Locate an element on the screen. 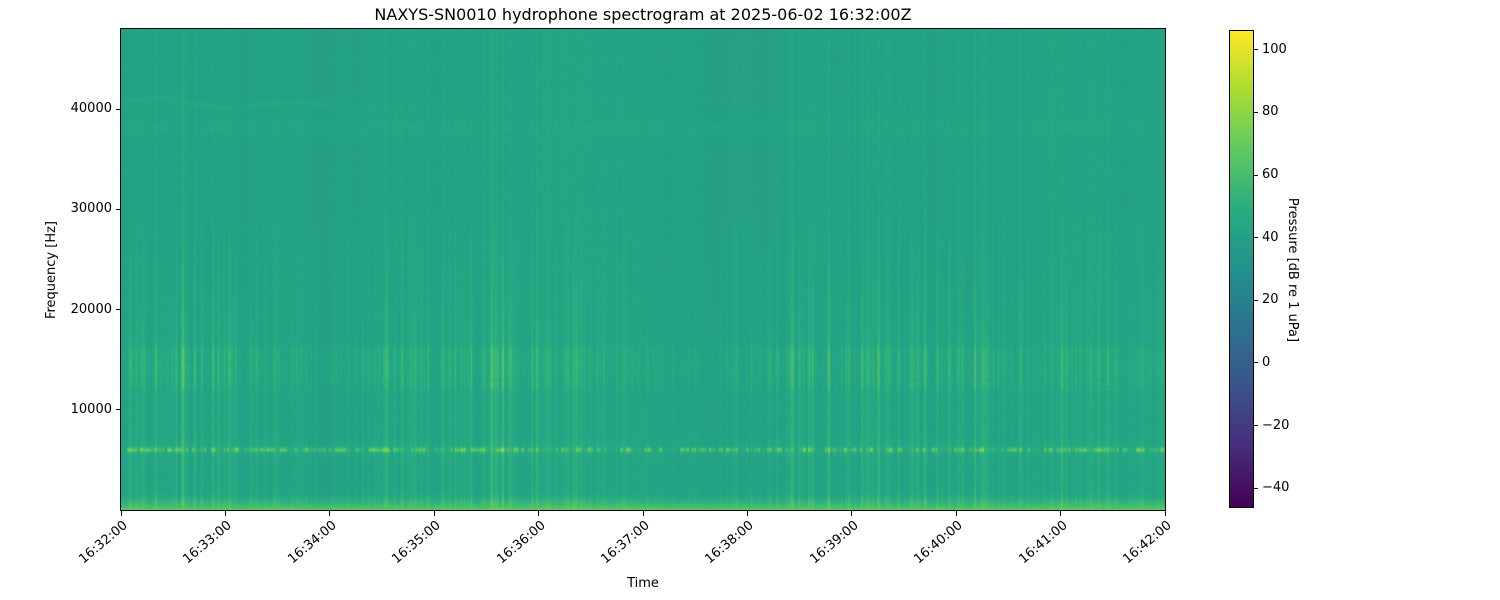 The image size is (1500, 600). colorbar is located at coordinates (1241, 269).